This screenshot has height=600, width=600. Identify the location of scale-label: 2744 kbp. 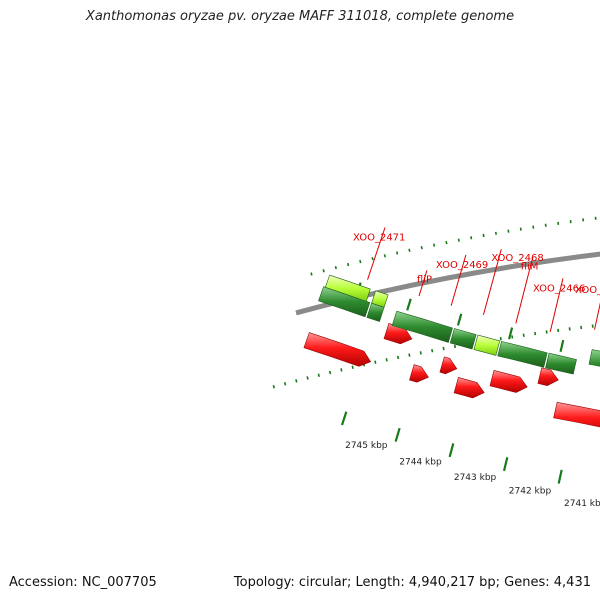
(420, 463).